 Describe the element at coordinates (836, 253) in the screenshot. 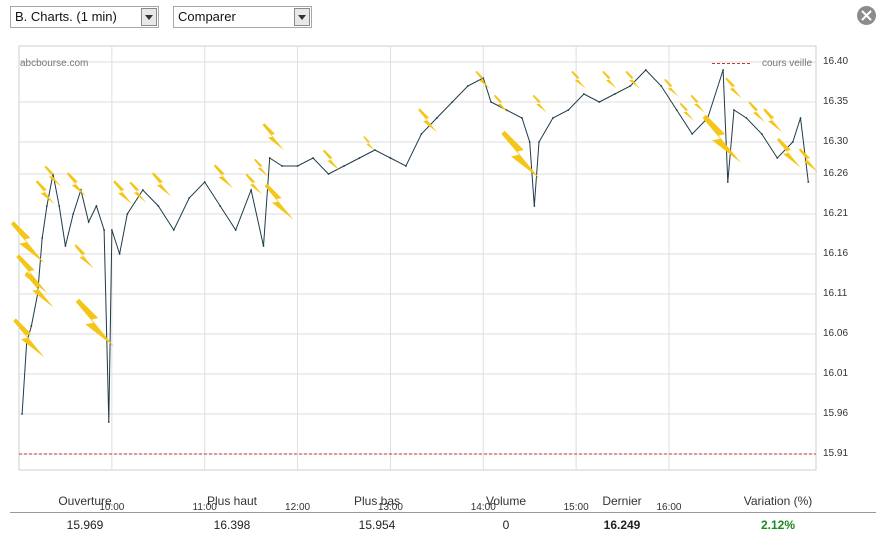

I see `y-tick-label: 16.16` at that location.